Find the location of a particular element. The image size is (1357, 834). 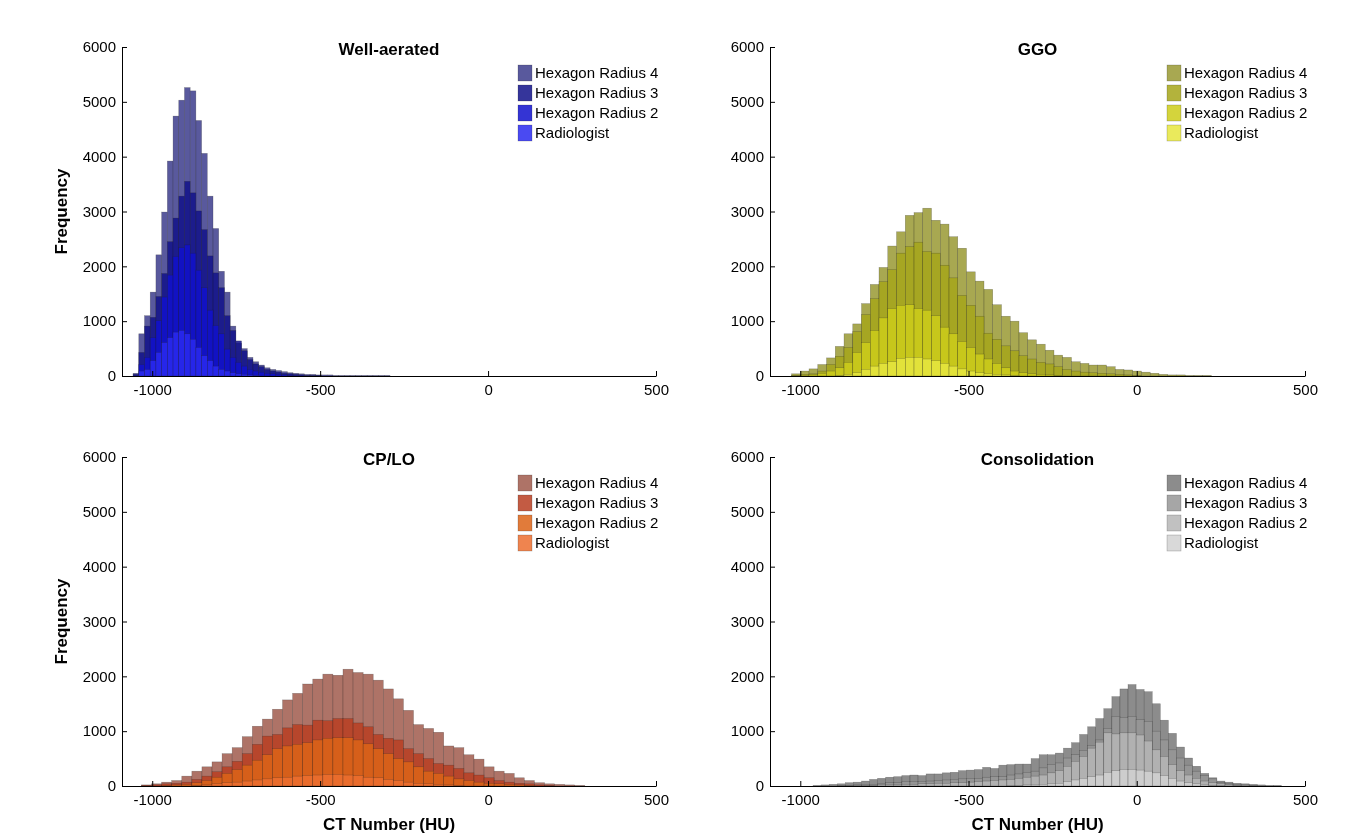

chart-title: Well-aerated is located at coordinates (389, 49).